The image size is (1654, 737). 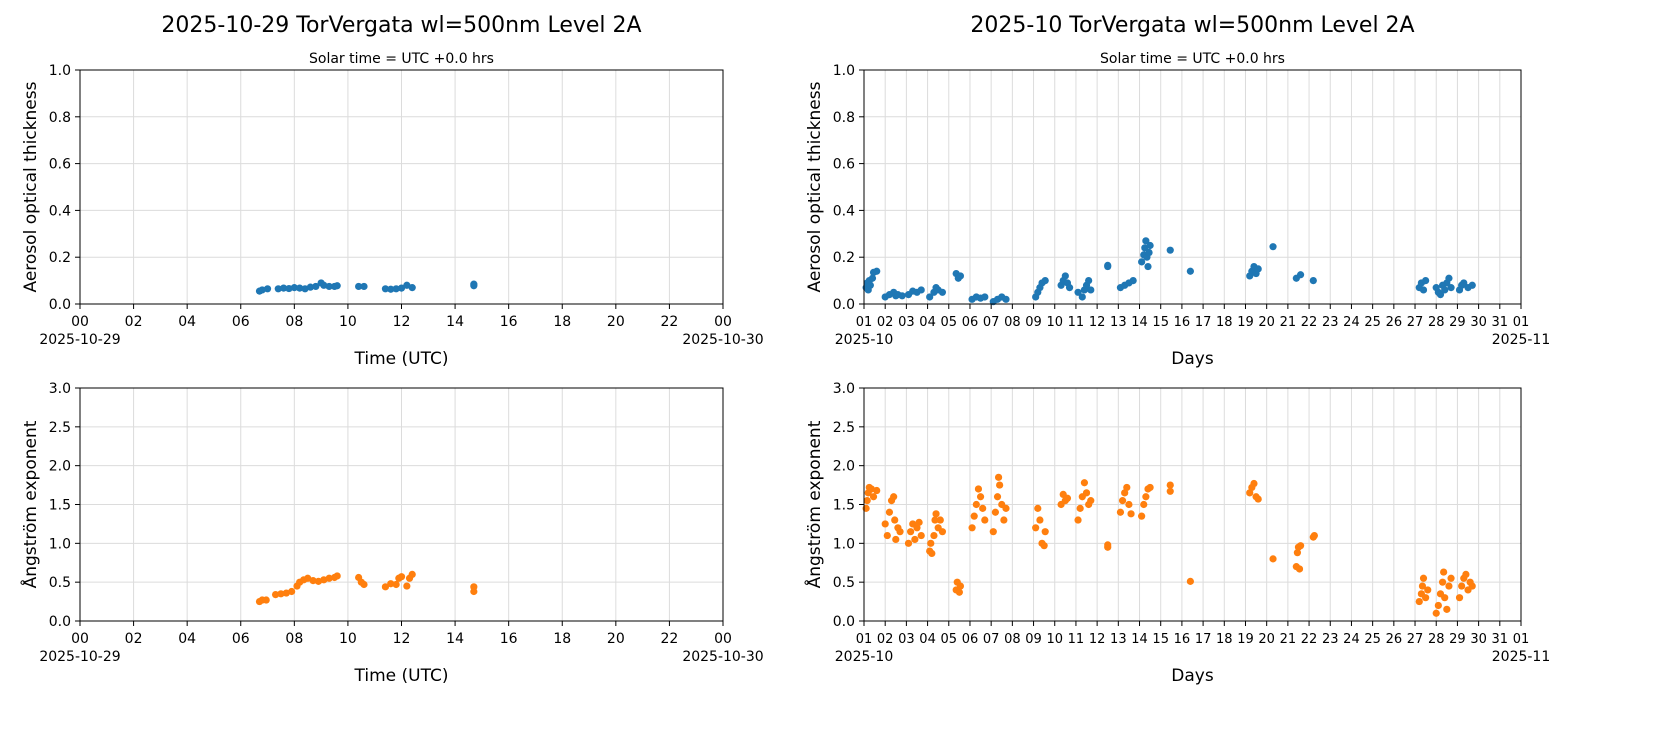 What do you see at coordinates (1192, 676) in the screenshot?
I see `x-axis-label: Days` at bounding box center [1192, 676].